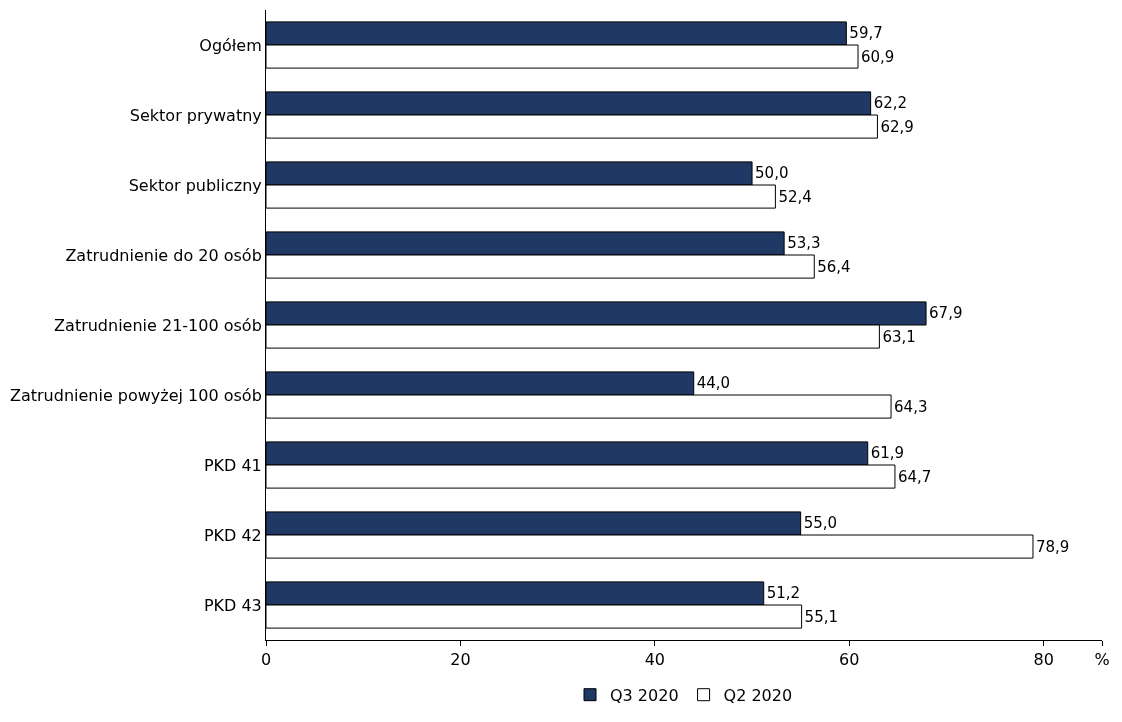 This screenshot has height=722, width=1122. I want to click on x-tick-label: %, so click(1102, 660).